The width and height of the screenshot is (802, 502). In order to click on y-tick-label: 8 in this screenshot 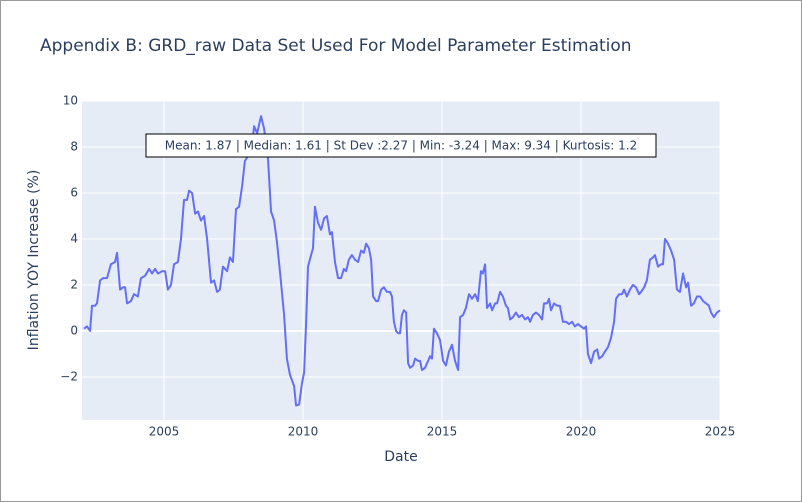, I will do `click(74, 146)`.